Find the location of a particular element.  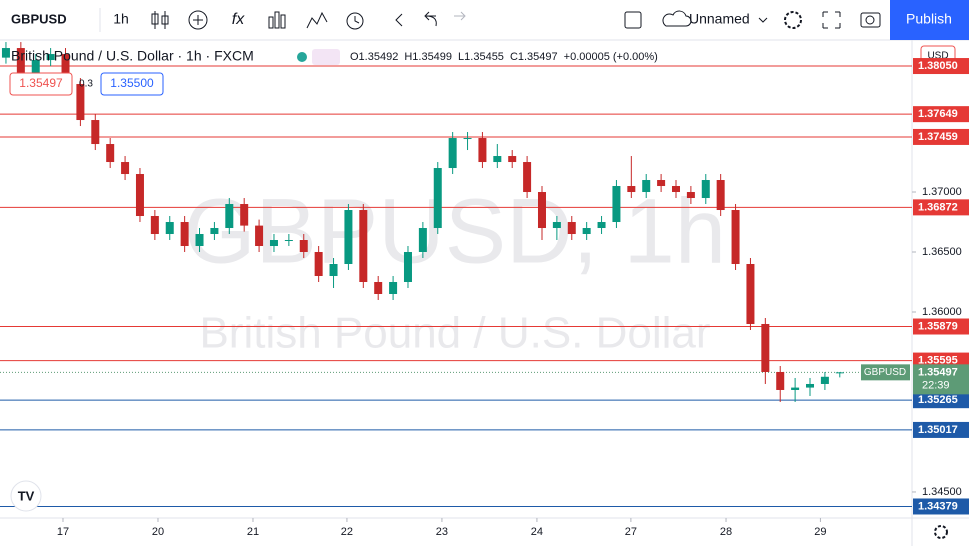

symbol-tag-text: GBPUSD is located at coordinates (885, 372).